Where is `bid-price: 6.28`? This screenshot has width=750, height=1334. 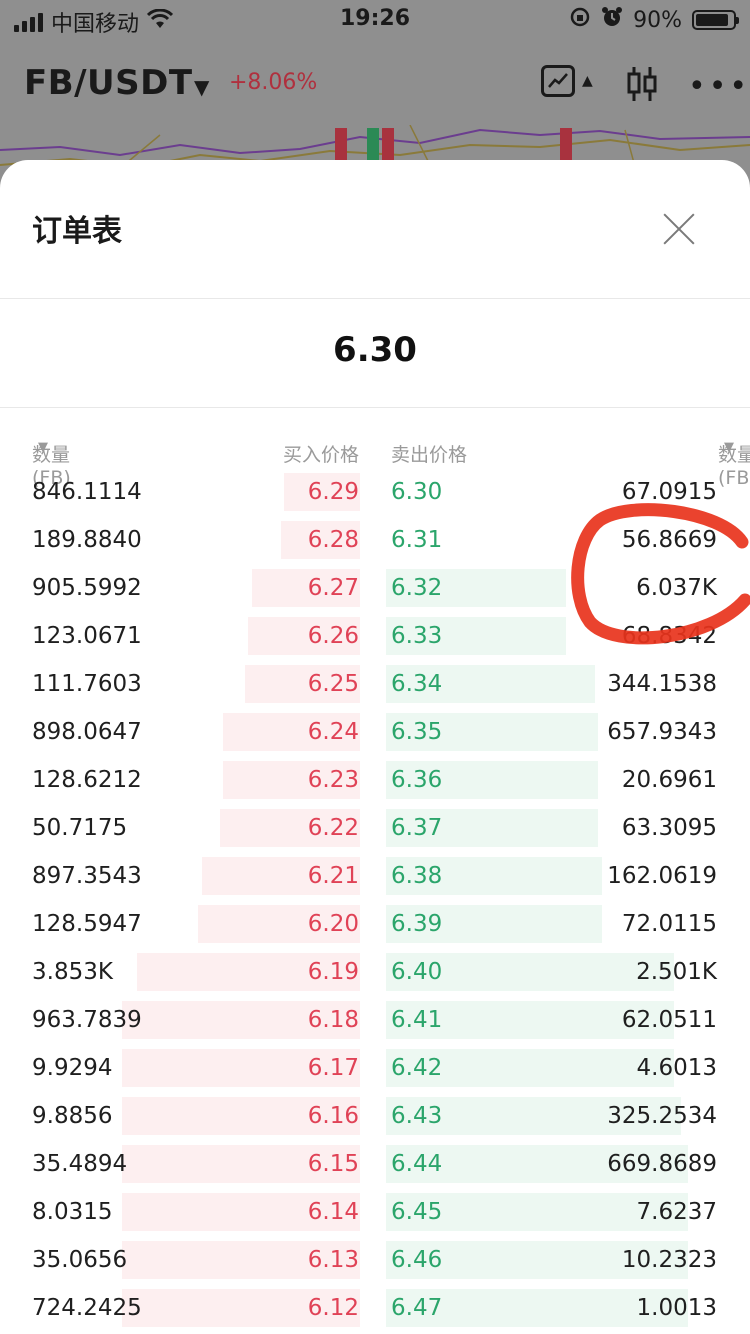 bid-price: 6.28 is located at coordinates (333, 540).